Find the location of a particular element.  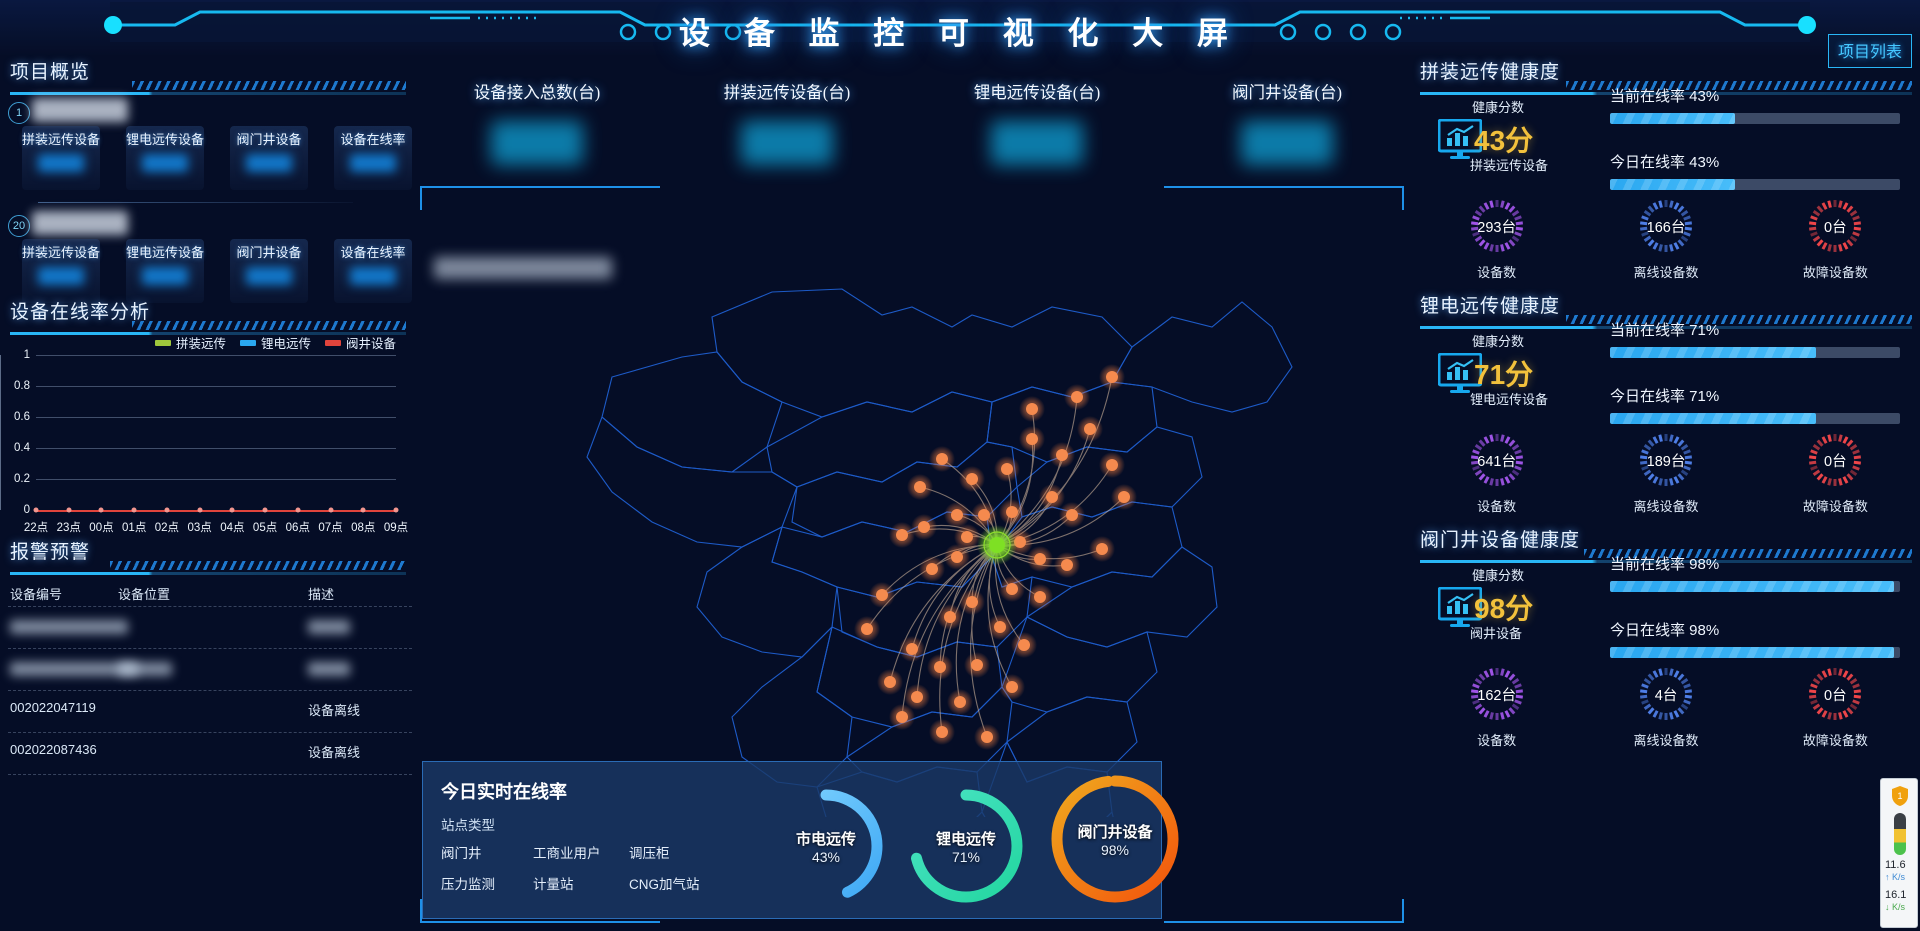

online-rate-bar-block: 当前在线率 43% is located at coordinates (1755, 104).